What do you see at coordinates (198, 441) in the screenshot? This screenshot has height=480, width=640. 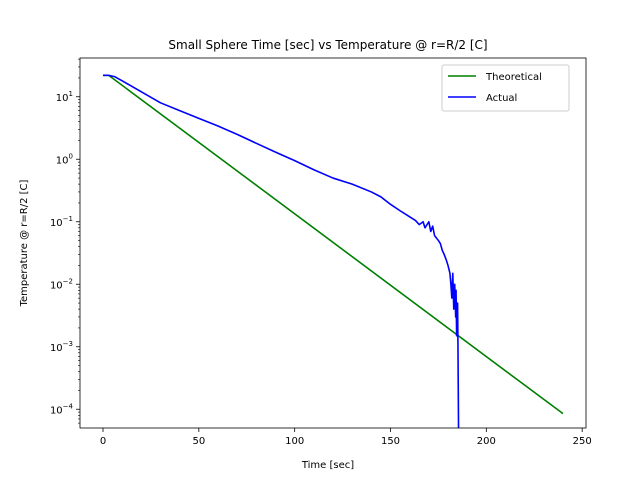 I see `x-tick-label: 50` at bounding box center [198, 441].